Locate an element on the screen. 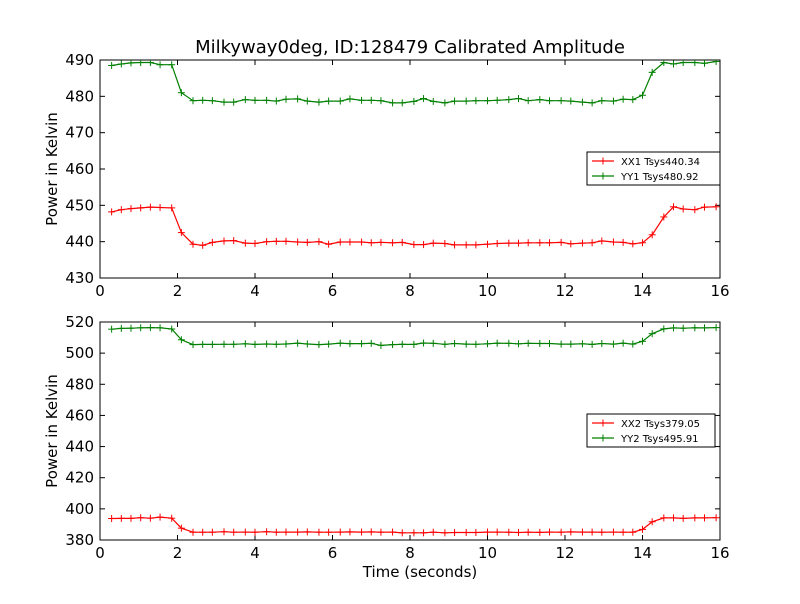 This screenshot has width=800, height=604. x-tick-label: 14 is located at coordinates (642, 291).